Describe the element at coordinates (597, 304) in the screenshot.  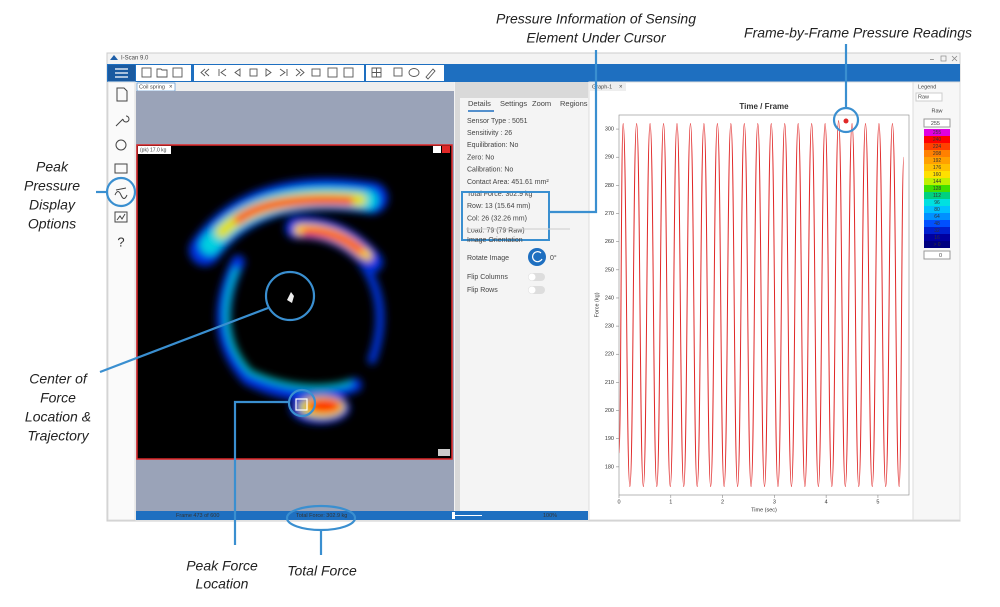
I see `y-axis-label: Force (kg)` at that location.